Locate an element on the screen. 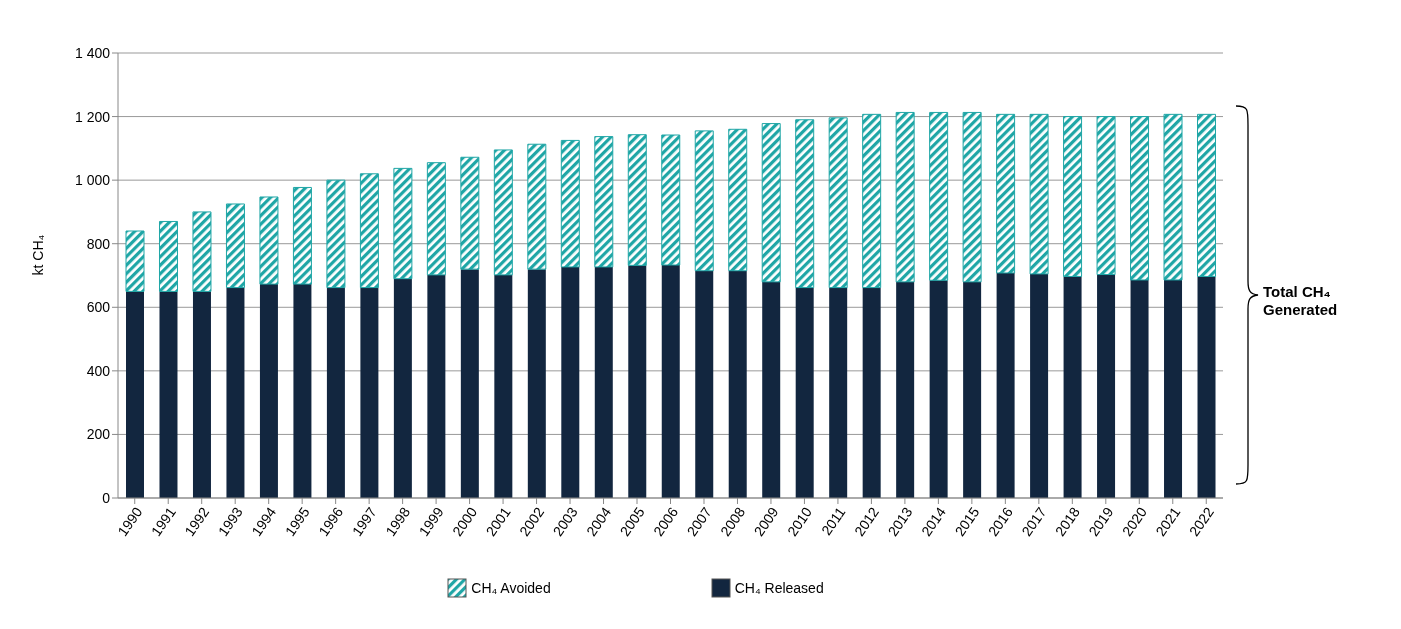 This screenshot has height=629, width=1401. text: Total CH₄ Generated is located at coordinates (1301, 301).